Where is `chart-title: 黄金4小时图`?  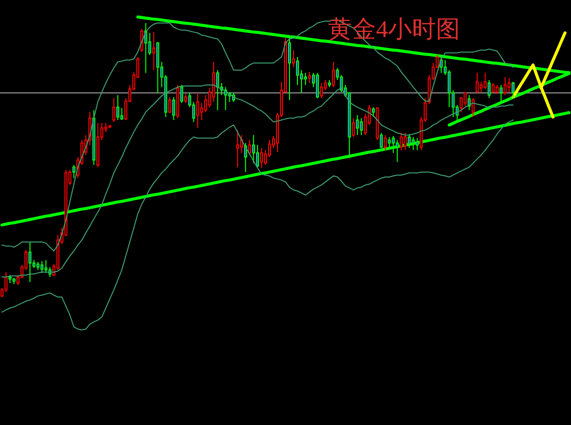
chart-title: 黄金4小时图 is located at coordinates (394, 30).